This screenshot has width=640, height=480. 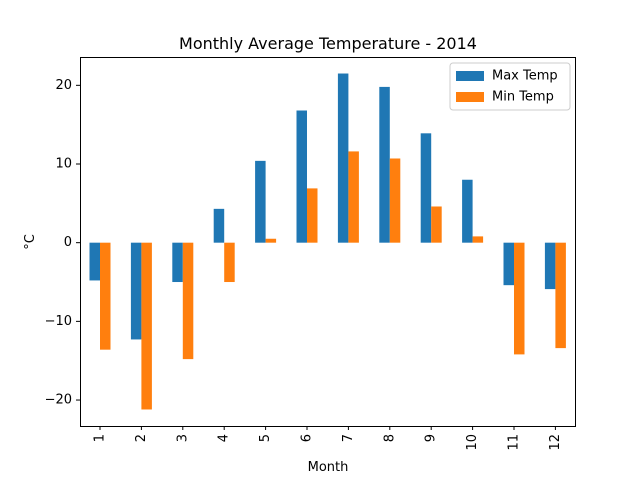 I want to click on chart-title: Monthly Average Temperature - 2014, so click(x=328, y=43).